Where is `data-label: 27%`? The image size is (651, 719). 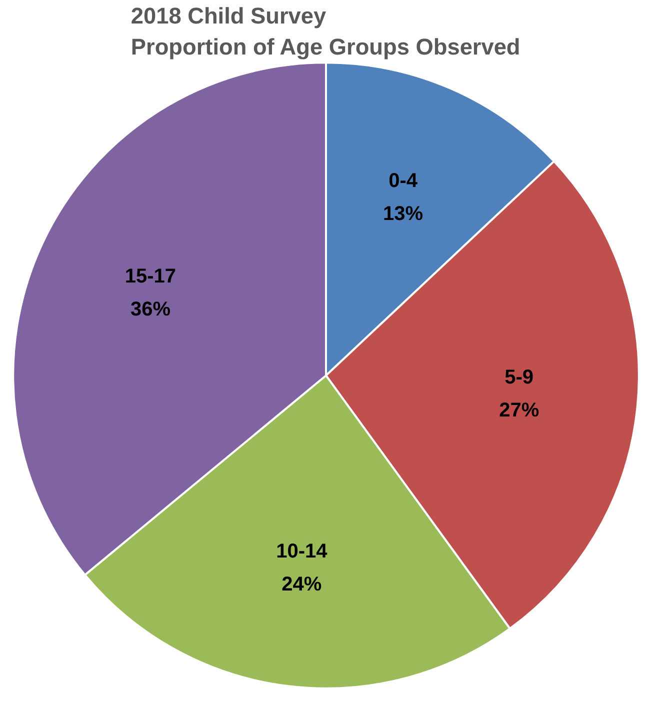
data-label: 27% is located at coordinates (519, 410).